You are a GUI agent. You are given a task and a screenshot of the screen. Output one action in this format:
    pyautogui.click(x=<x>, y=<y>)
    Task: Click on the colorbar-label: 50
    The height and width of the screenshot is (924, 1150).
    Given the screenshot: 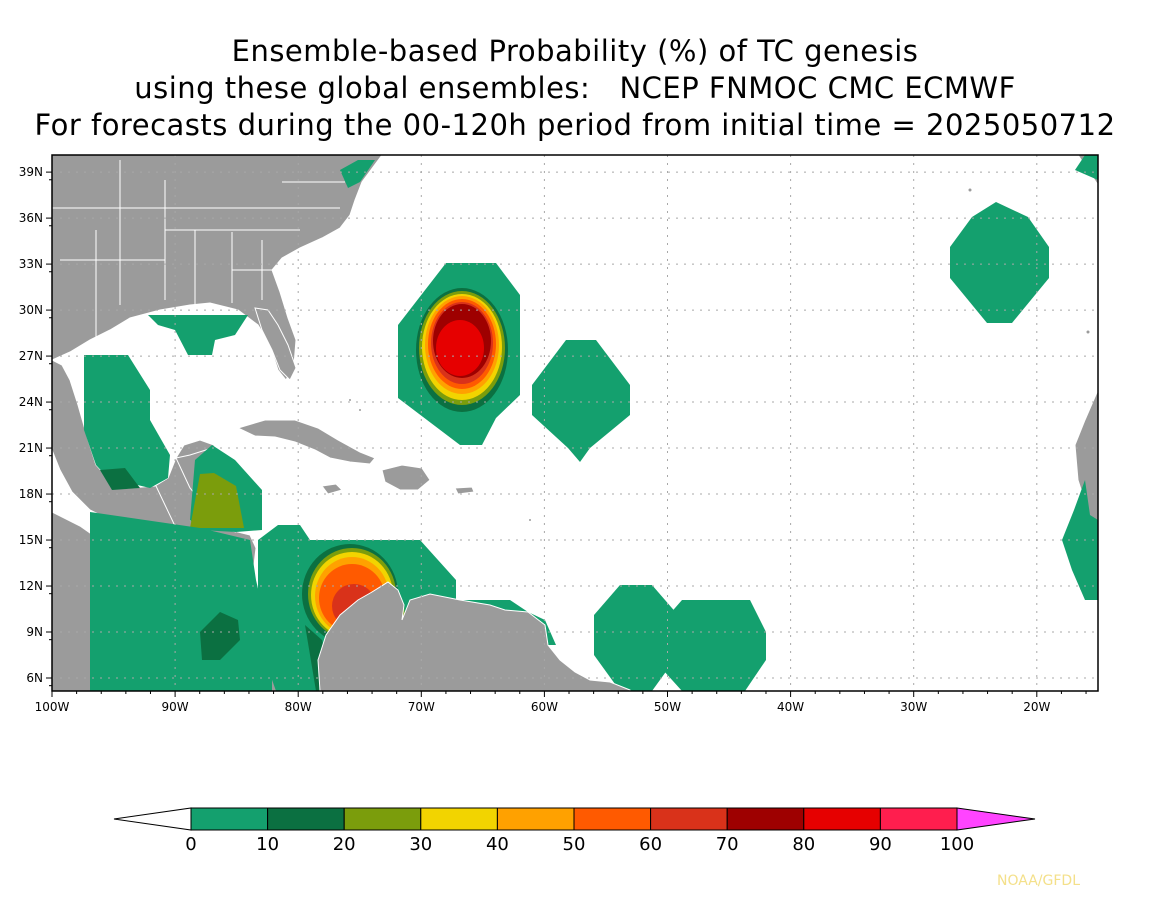 What is the action you would take?
    pyautogui.click(x=574, y=844)
    